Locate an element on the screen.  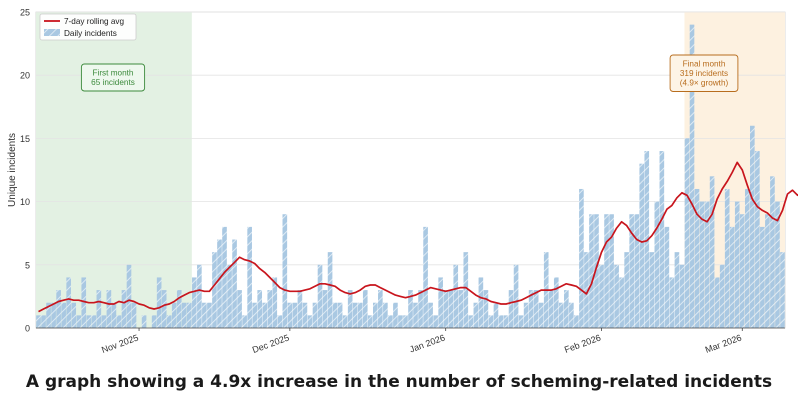
y-tick-label: 0 is located at coordinates (27, 329).